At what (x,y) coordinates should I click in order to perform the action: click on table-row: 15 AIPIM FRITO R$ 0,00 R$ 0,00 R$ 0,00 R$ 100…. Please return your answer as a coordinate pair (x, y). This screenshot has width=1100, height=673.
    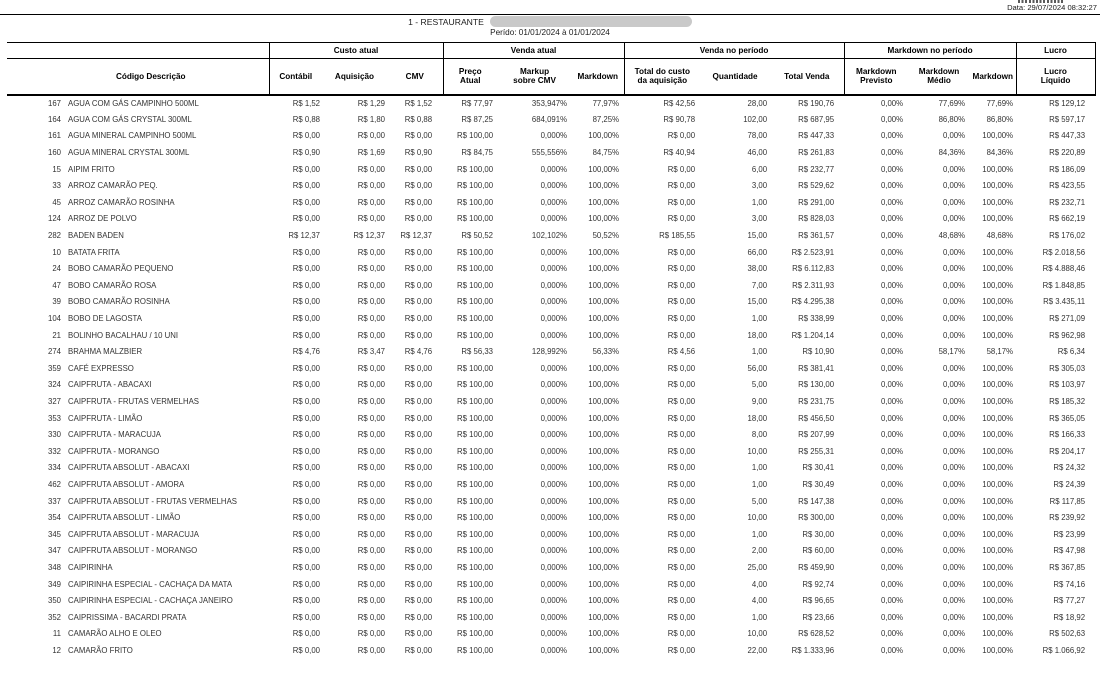
    Looking at the image, I should click on (551, 169).